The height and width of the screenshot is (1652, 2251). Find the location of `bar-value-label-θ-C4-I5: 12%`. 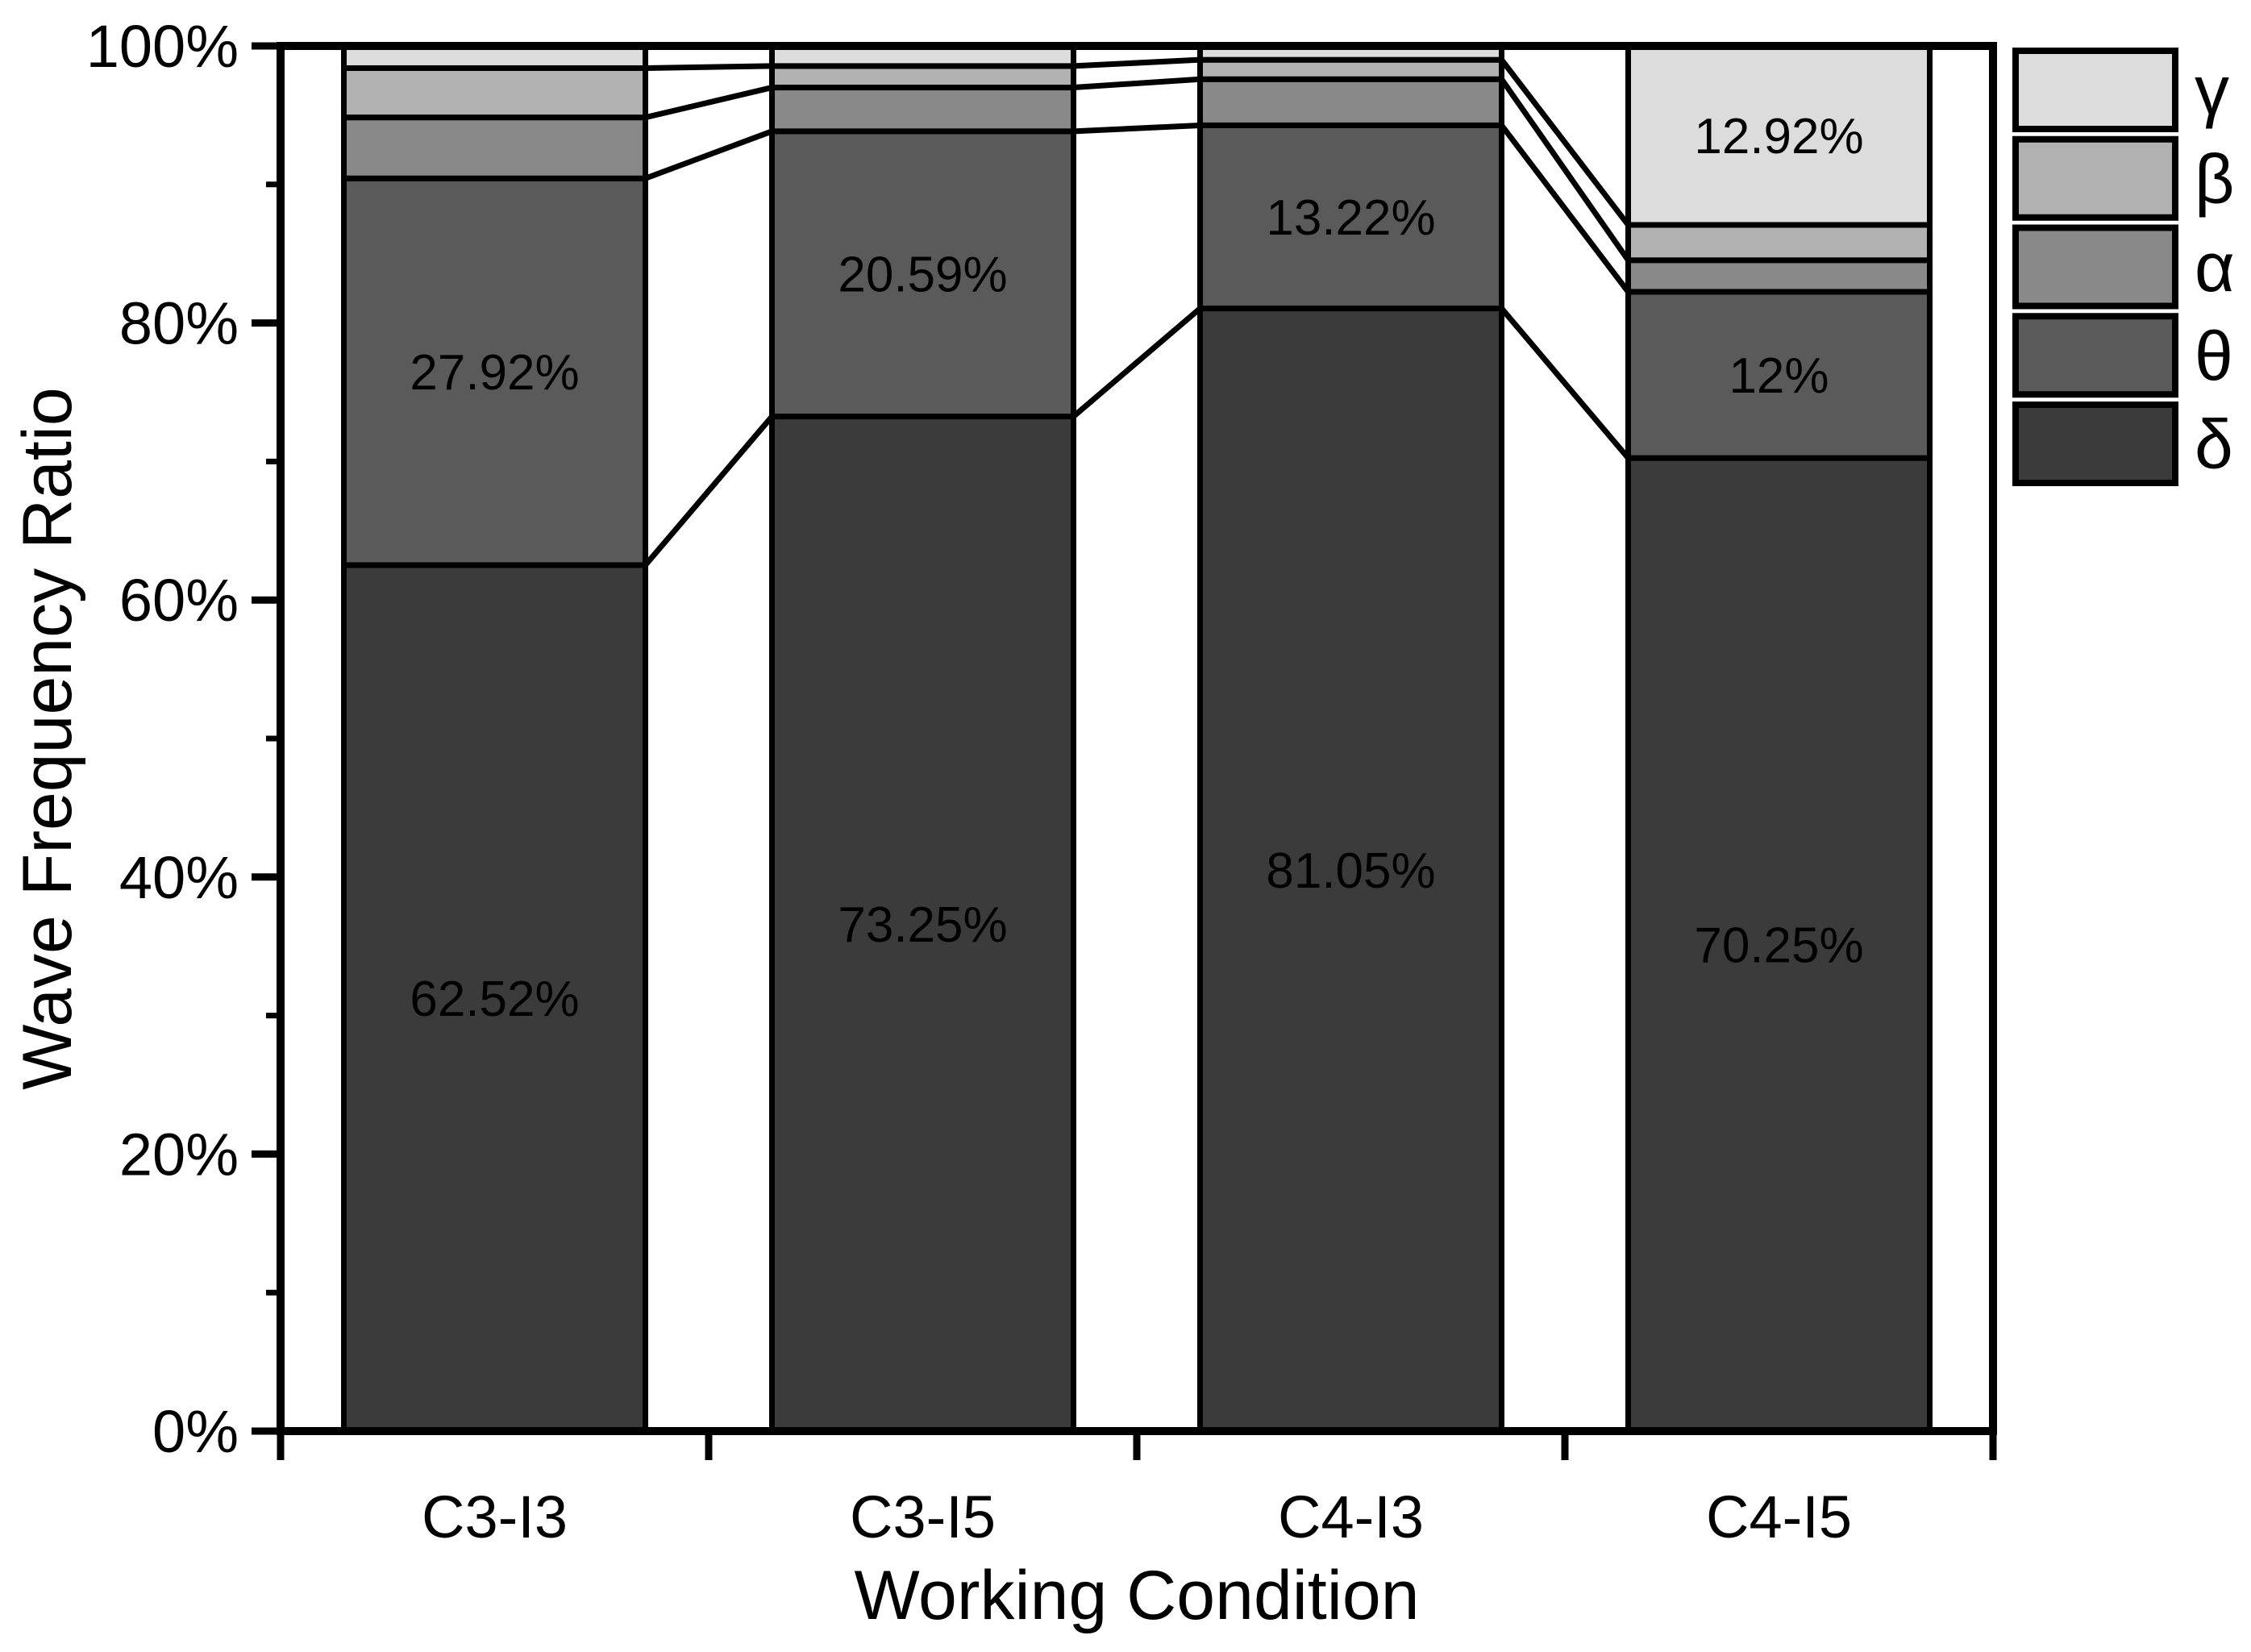

bar-value-label-θ-C4-I5: 12% is located at coordinates (1779, 376).